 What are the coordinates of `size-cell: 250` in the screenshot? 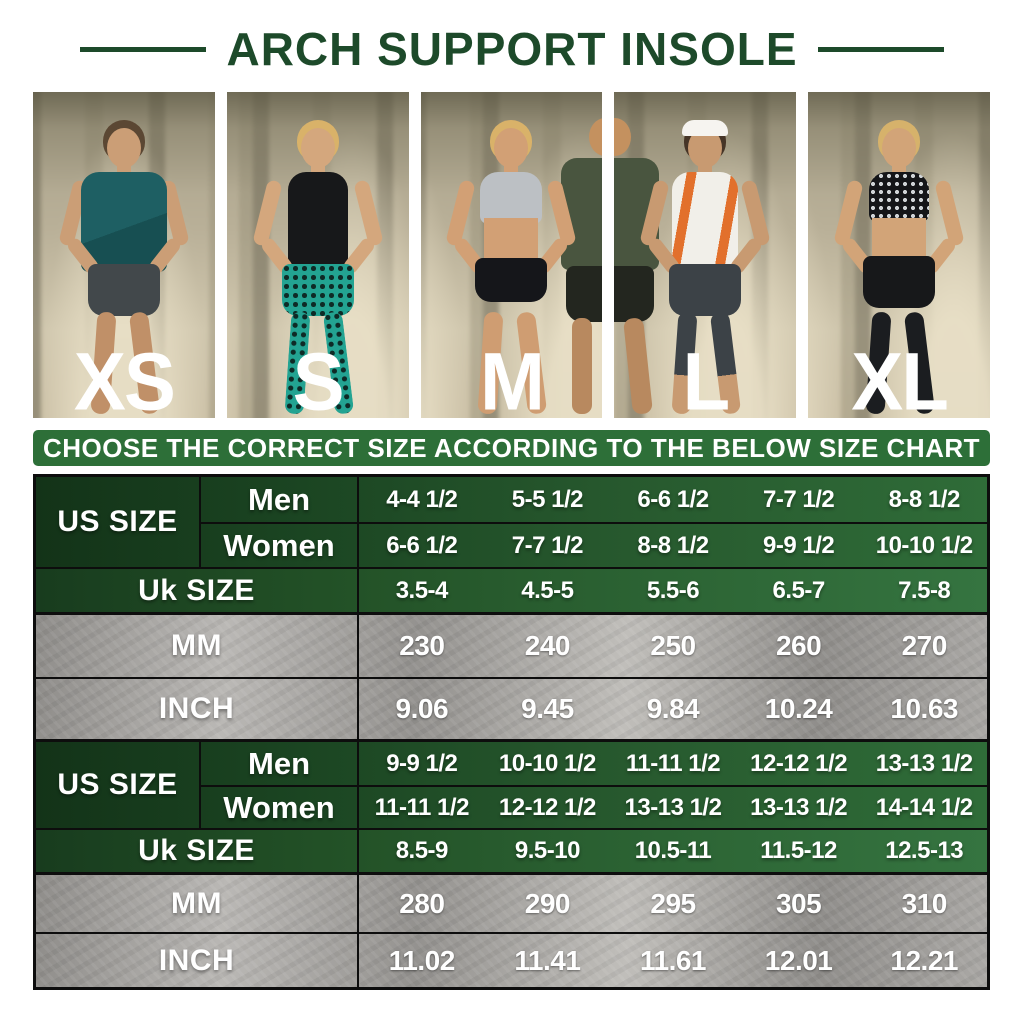 It's located at (673, 645).